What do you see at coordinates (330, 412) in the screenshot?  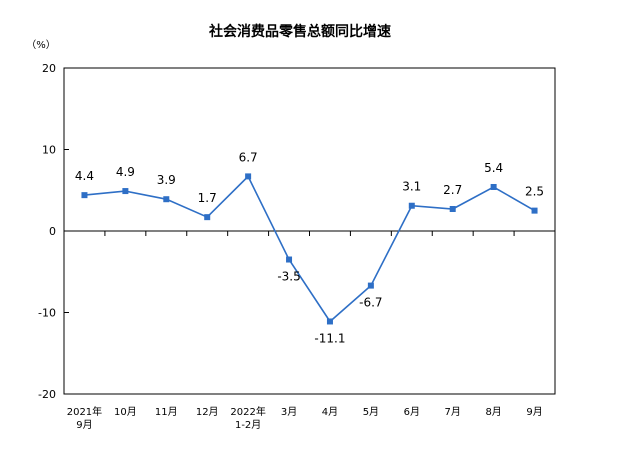 I see `x-tick-label: 4月` at bounding box center [330, 412].